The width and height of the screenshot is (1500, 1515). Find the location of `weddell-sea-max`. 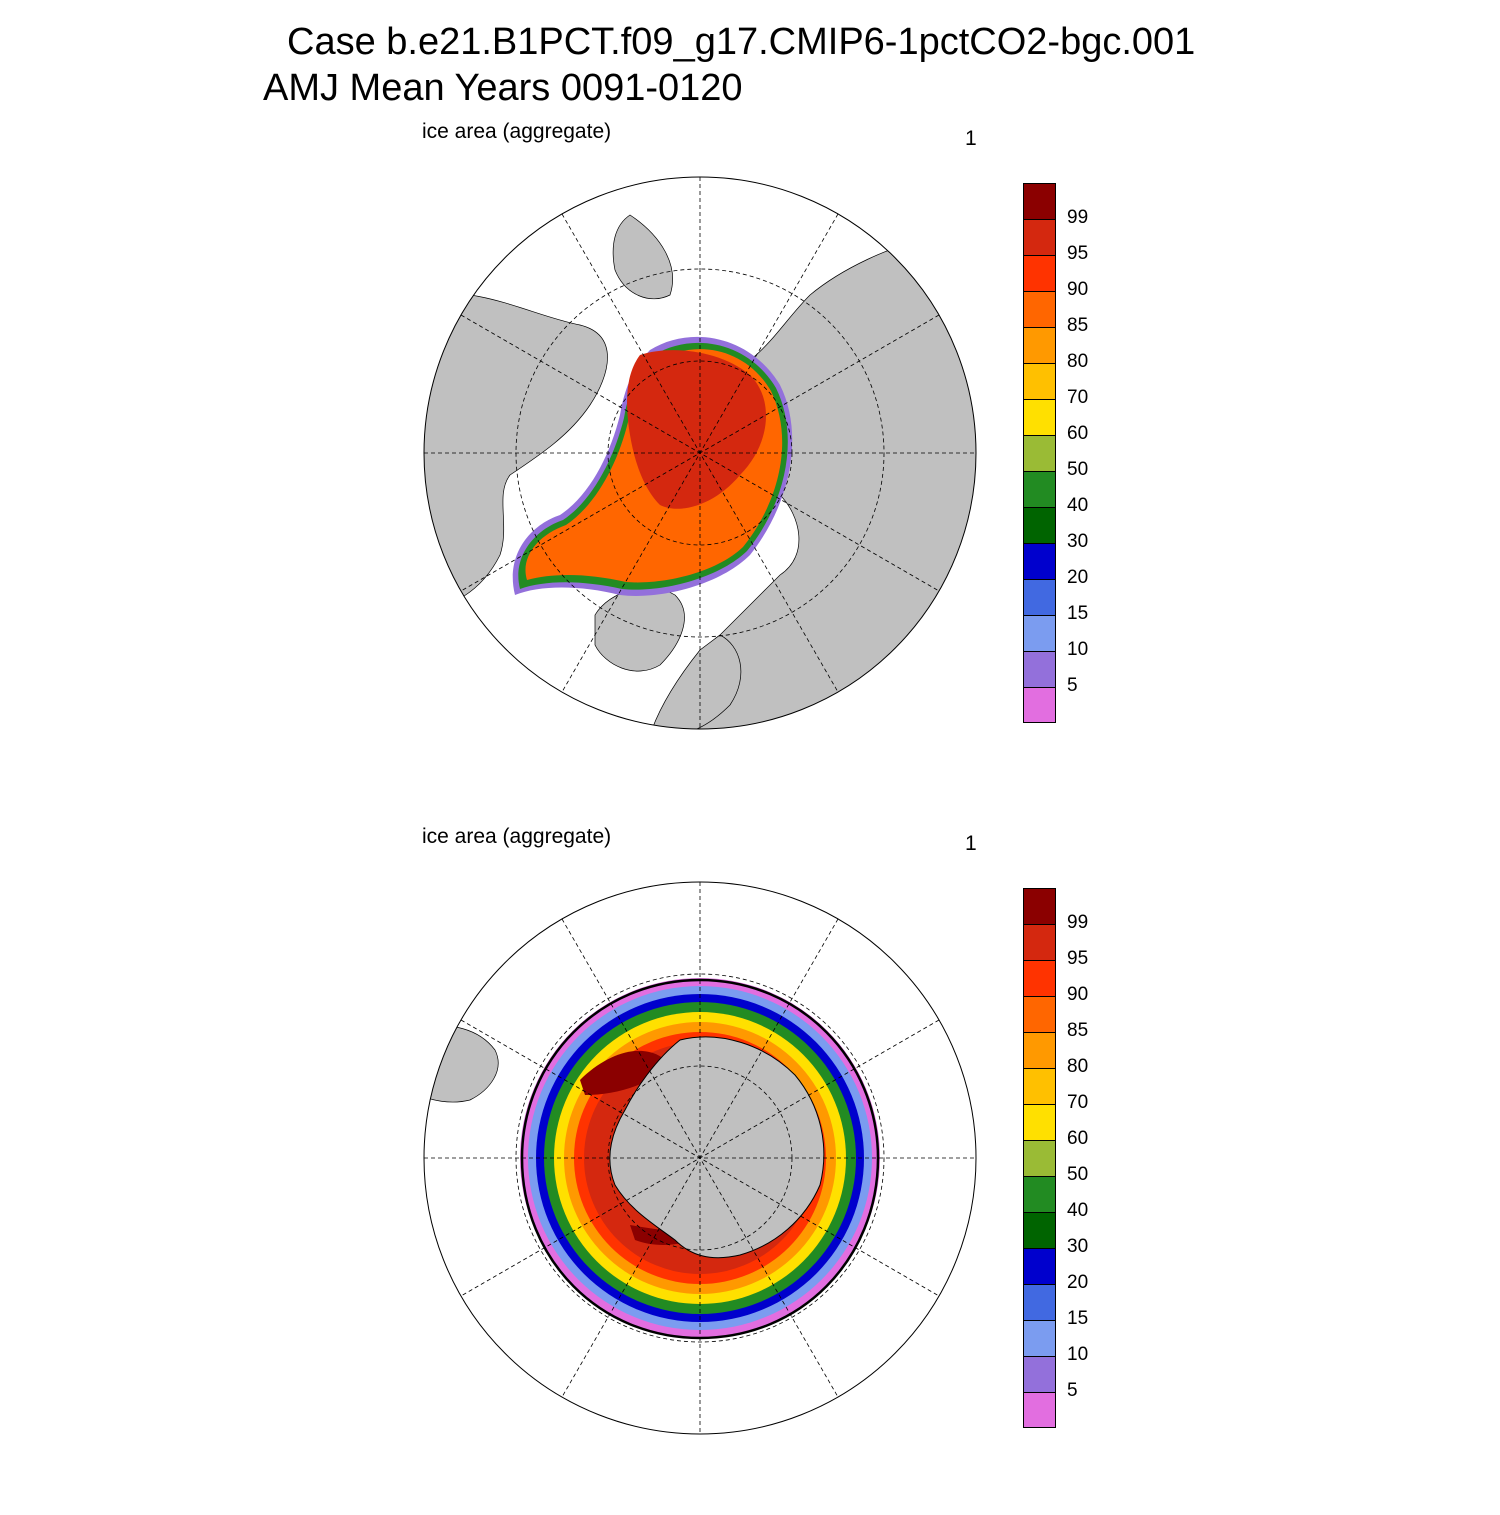

weddell-sea-max is located at coordinates (625, 1072).